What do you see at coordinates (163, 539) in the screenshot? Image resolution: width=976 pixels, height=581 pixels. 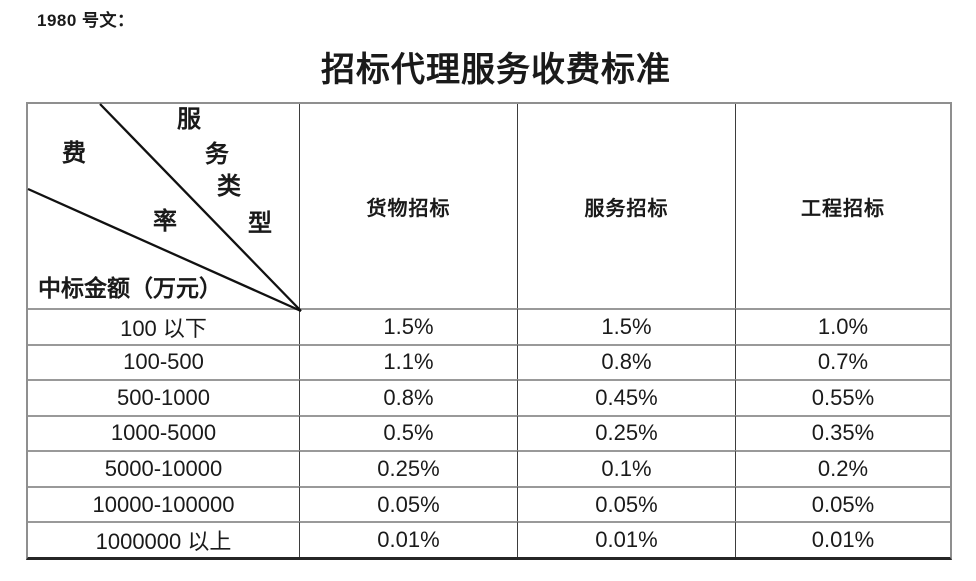 I see `amount-cell: 1000000 以上` at bounding box center [163, 539].